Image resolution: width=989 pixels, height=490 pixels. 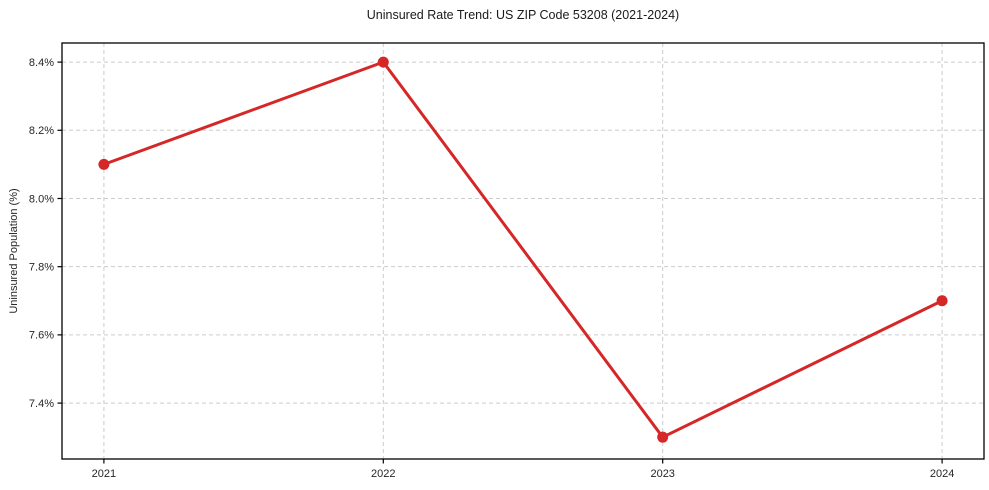 What do you see at coordinates (383, 62) in the screenshot?
I see `data-point-2022` at bounding box center [383, 62].